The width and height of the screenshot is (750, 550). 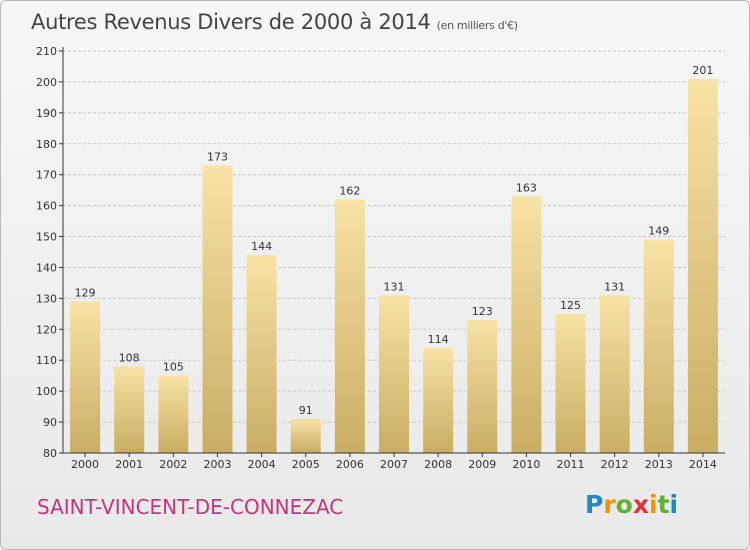 I want to click on bar-2003, so click(x=217, y=309).